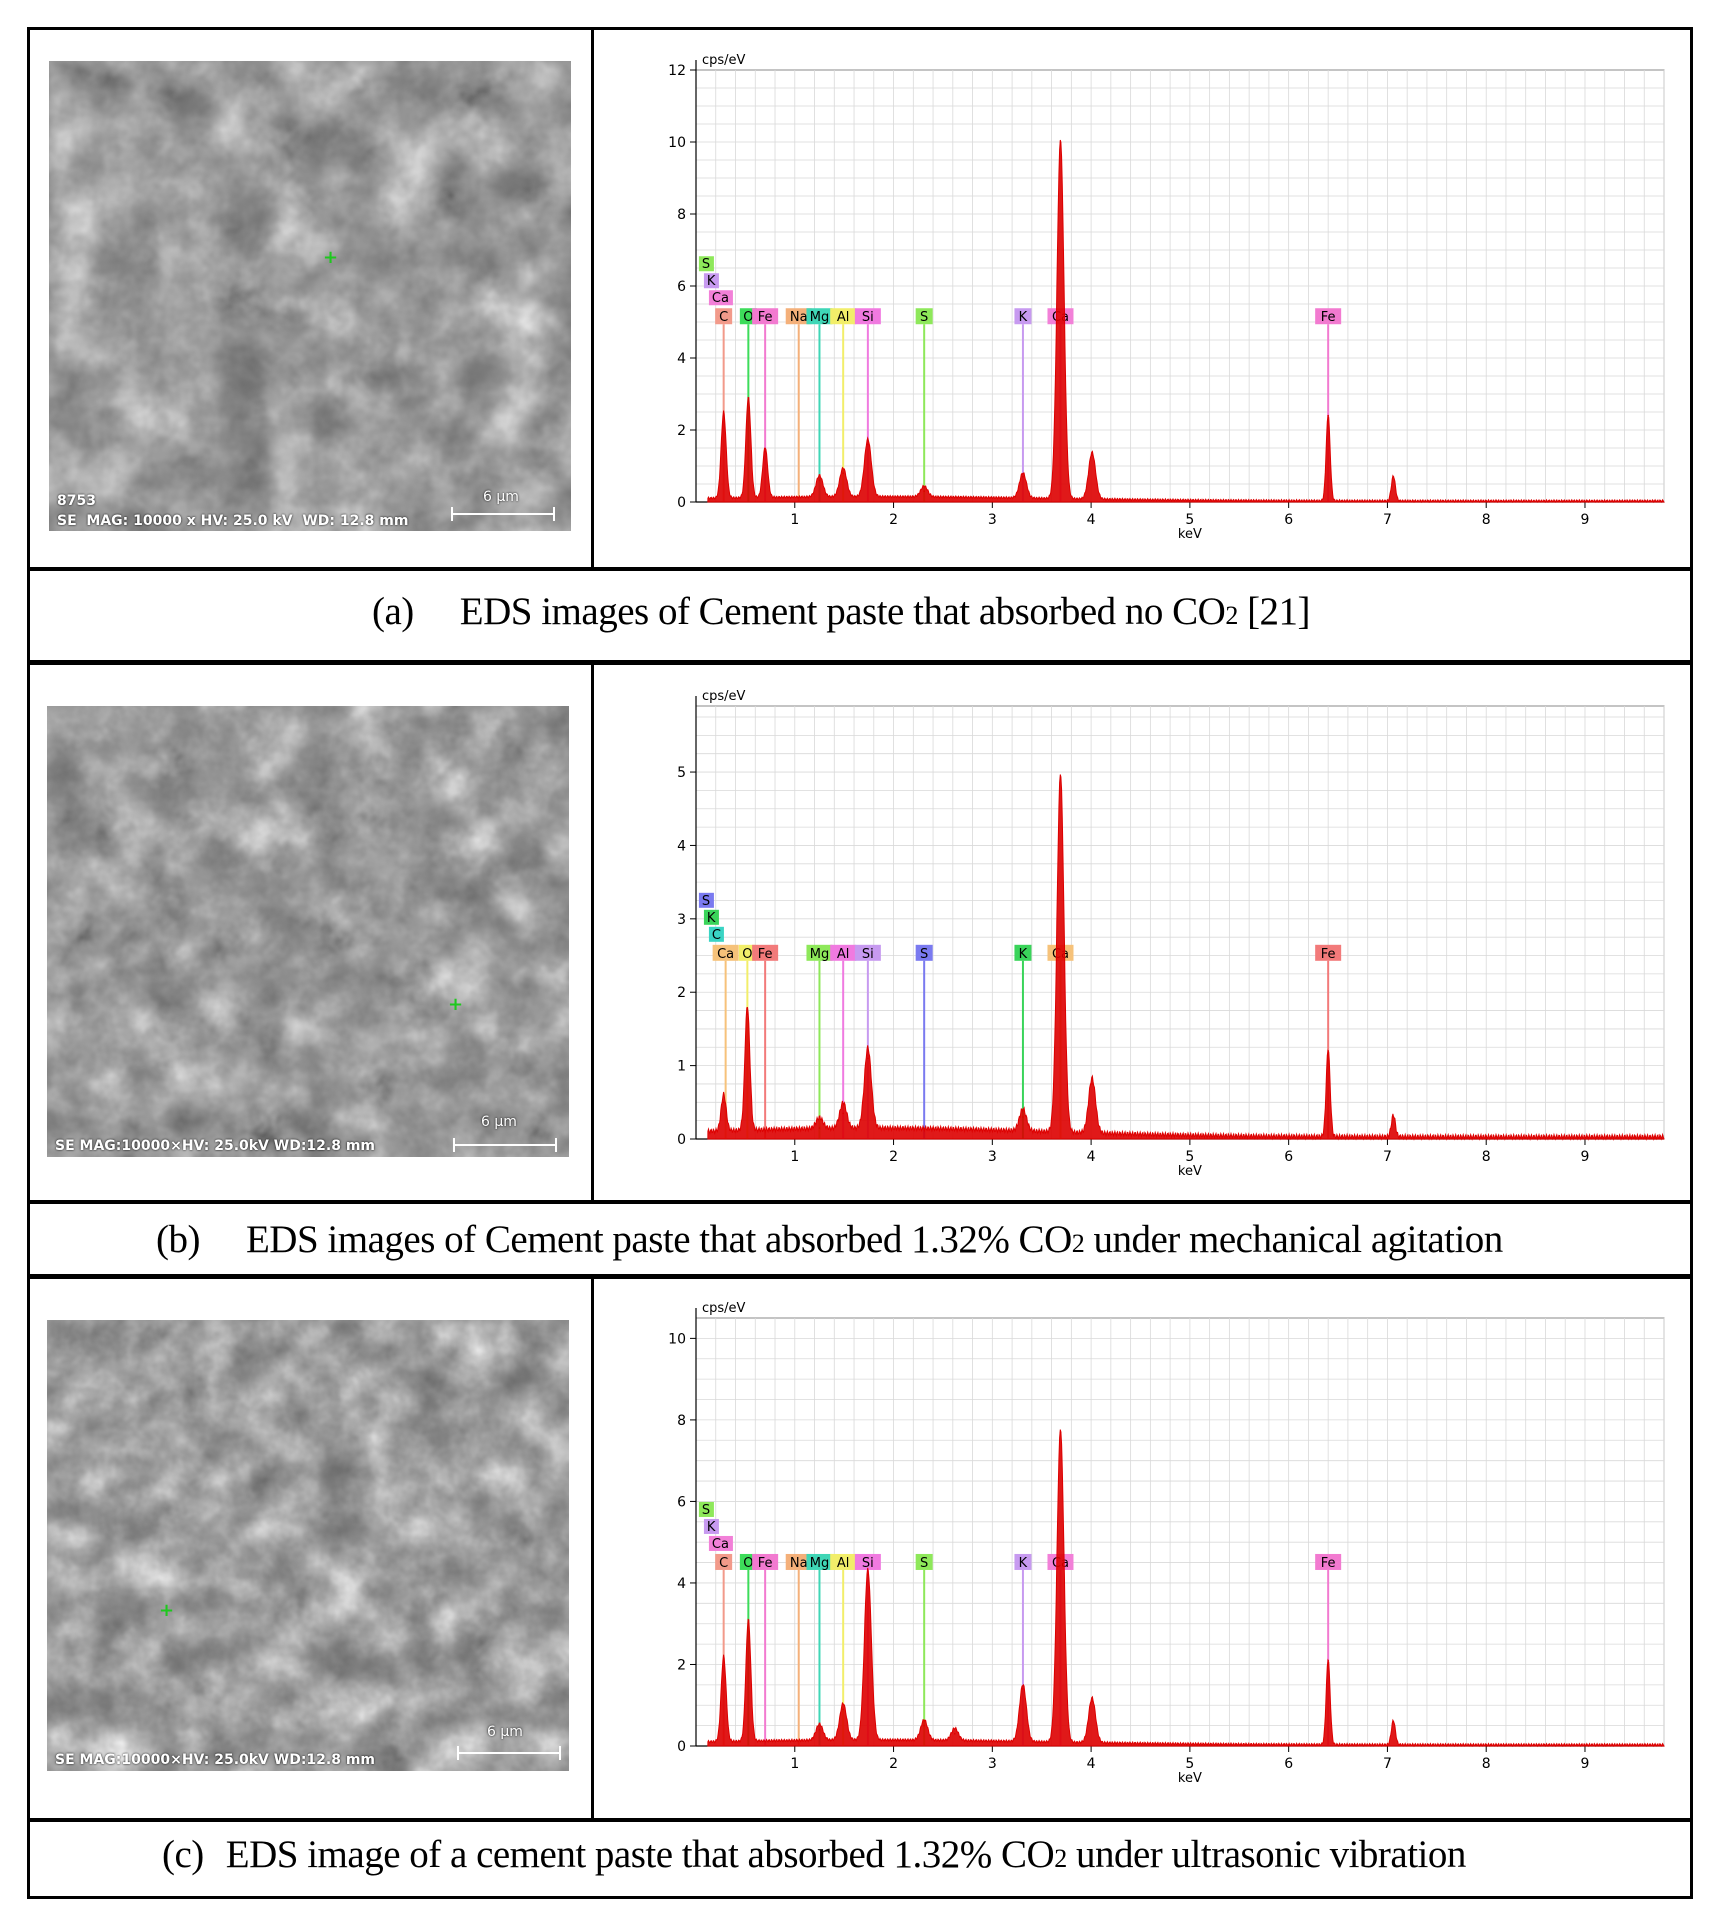 This screenshot has width=1723, height=1927. I want to click on y-axis-label: cps/eV, so click(724, 696).